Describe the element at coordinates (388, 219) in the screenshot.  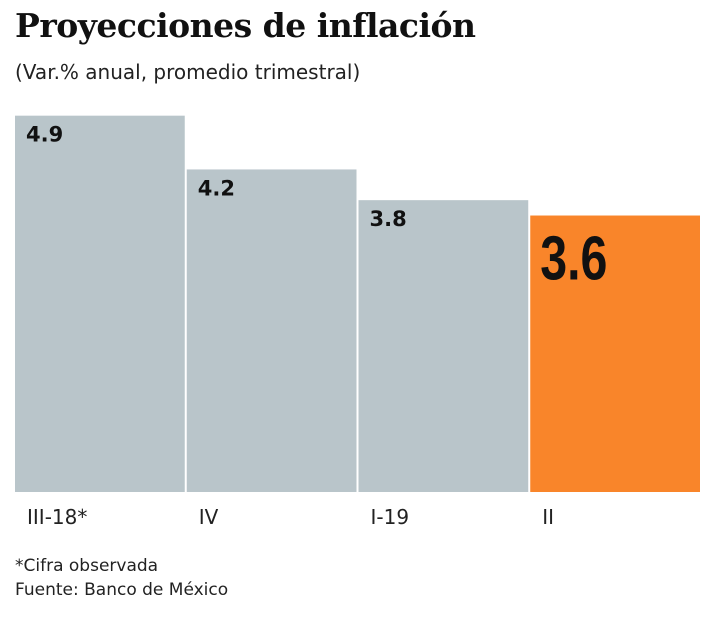
I see `data-label: 3.8` at that location.